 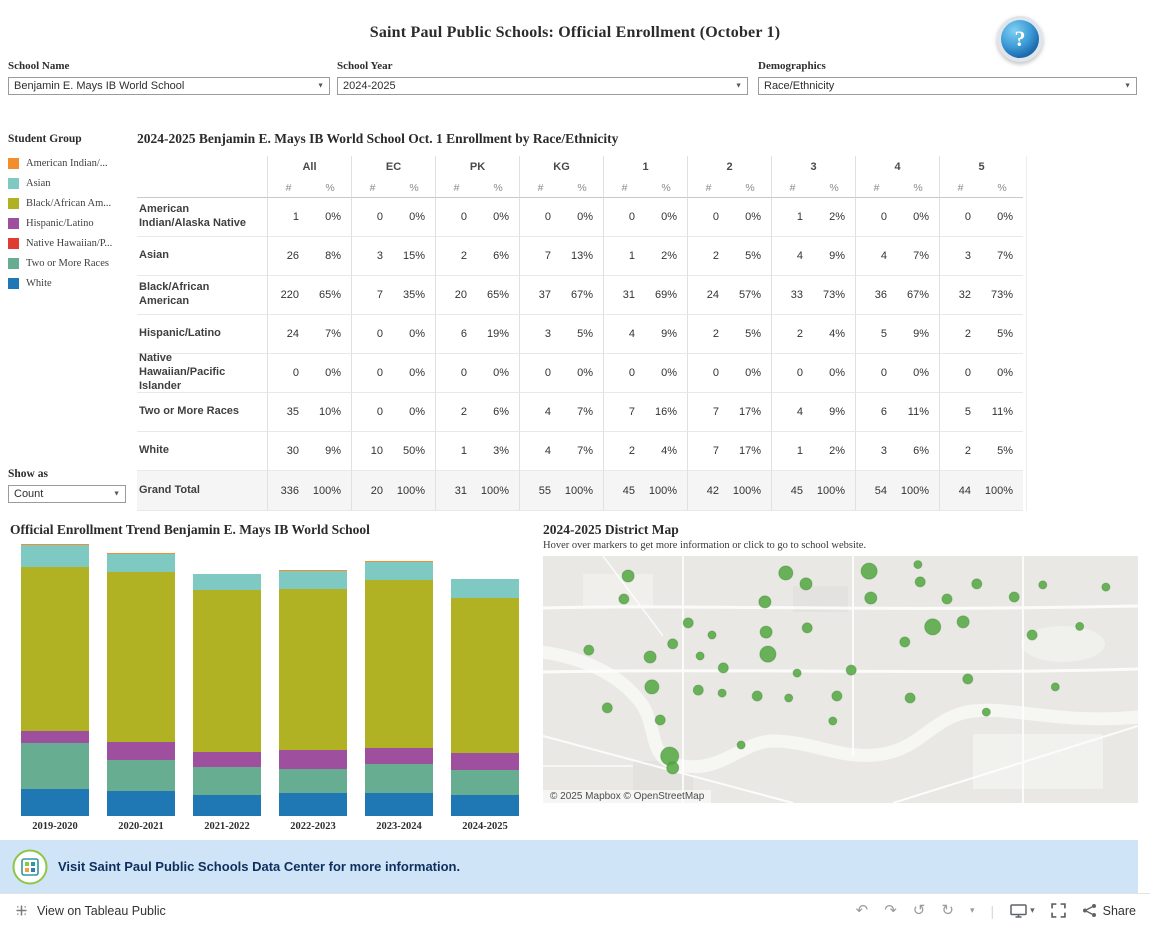 What do you see at coordinates (624, 295) in the screenshot?
I see `table-cell: 31` at bounding box center [624, 295].